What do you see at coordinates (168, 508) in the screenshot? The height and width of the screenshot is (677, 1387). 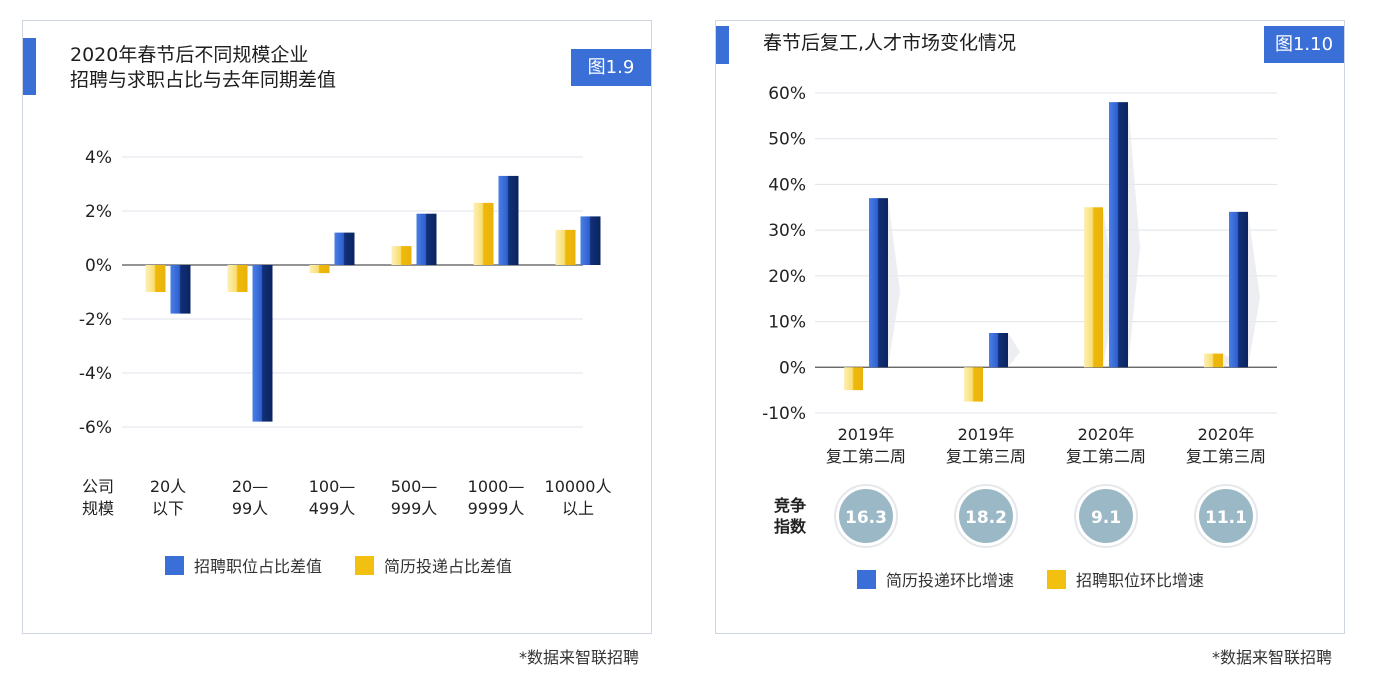 I see `category-label-line2: 以下` at bounding box center [168, 508].